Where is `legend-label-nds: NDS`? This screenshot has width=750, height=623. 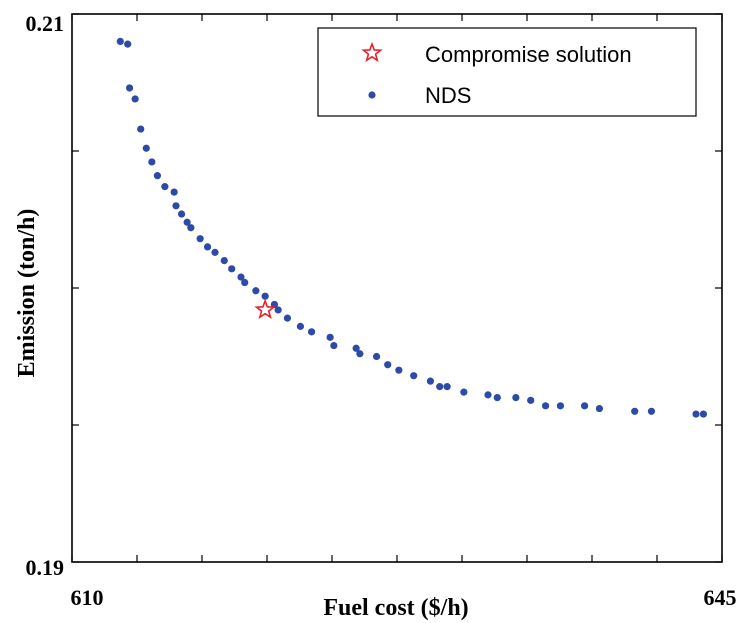
legend-label-nds: NDS is located at coordinates (448, 95).